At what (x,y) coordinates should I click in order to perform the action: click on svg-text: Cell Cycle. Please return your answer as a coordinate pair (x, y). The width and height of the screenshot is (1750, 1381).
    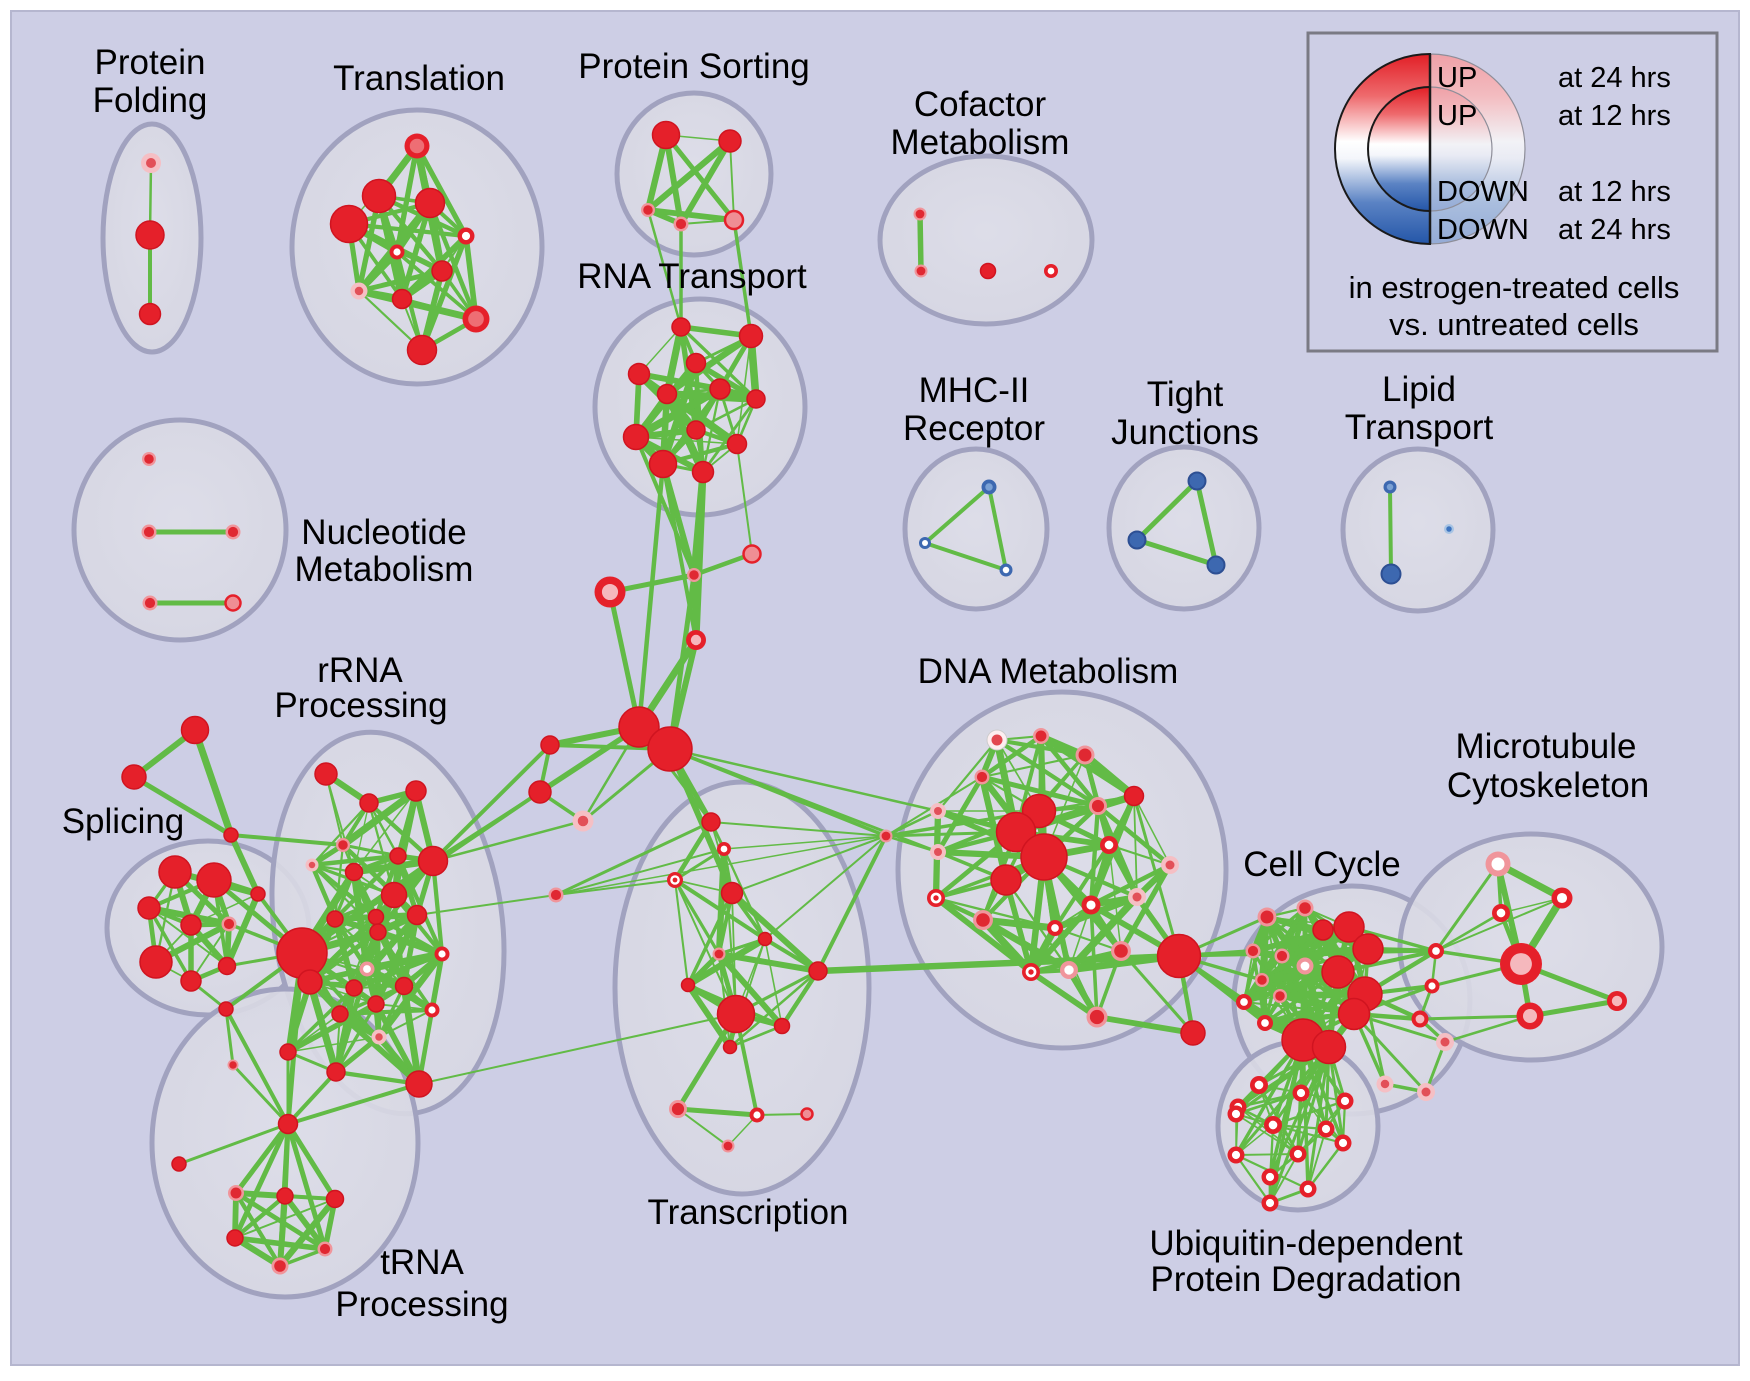
    Looking at the image, I should click on (1322, 864).